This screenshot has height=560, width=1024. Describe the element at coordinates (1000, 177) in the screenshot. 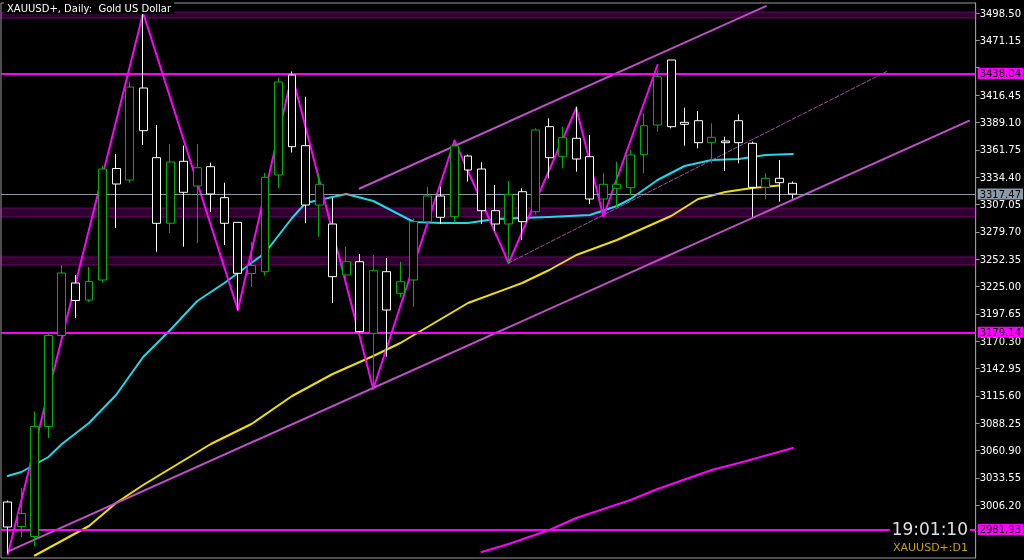

I see `y-tick-label: 3334.40` at that location.